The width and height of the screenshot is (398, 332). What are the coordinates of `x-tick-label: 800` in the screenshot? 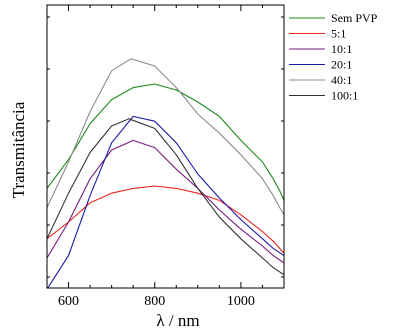 It's located at (154, 301).